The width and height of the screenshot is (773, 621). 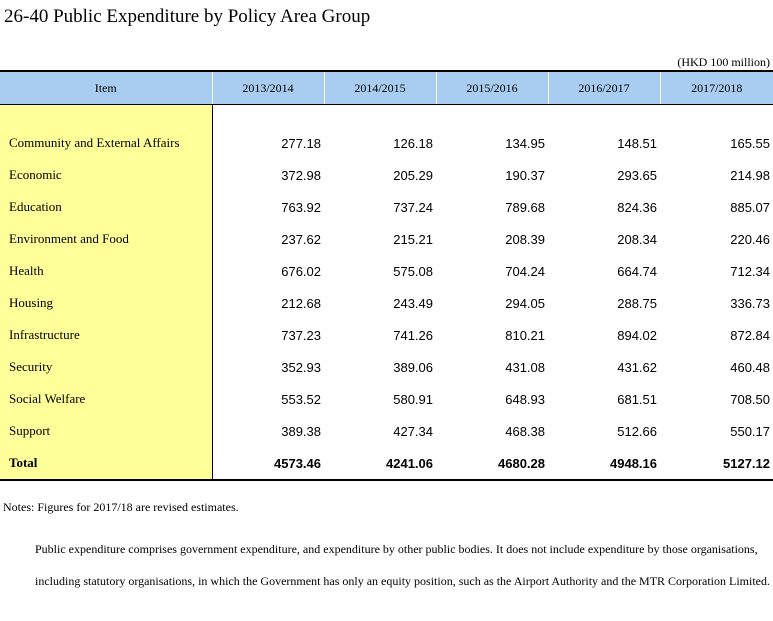 I want to click on value-cell: 352.93, so click(x=301, y=367).